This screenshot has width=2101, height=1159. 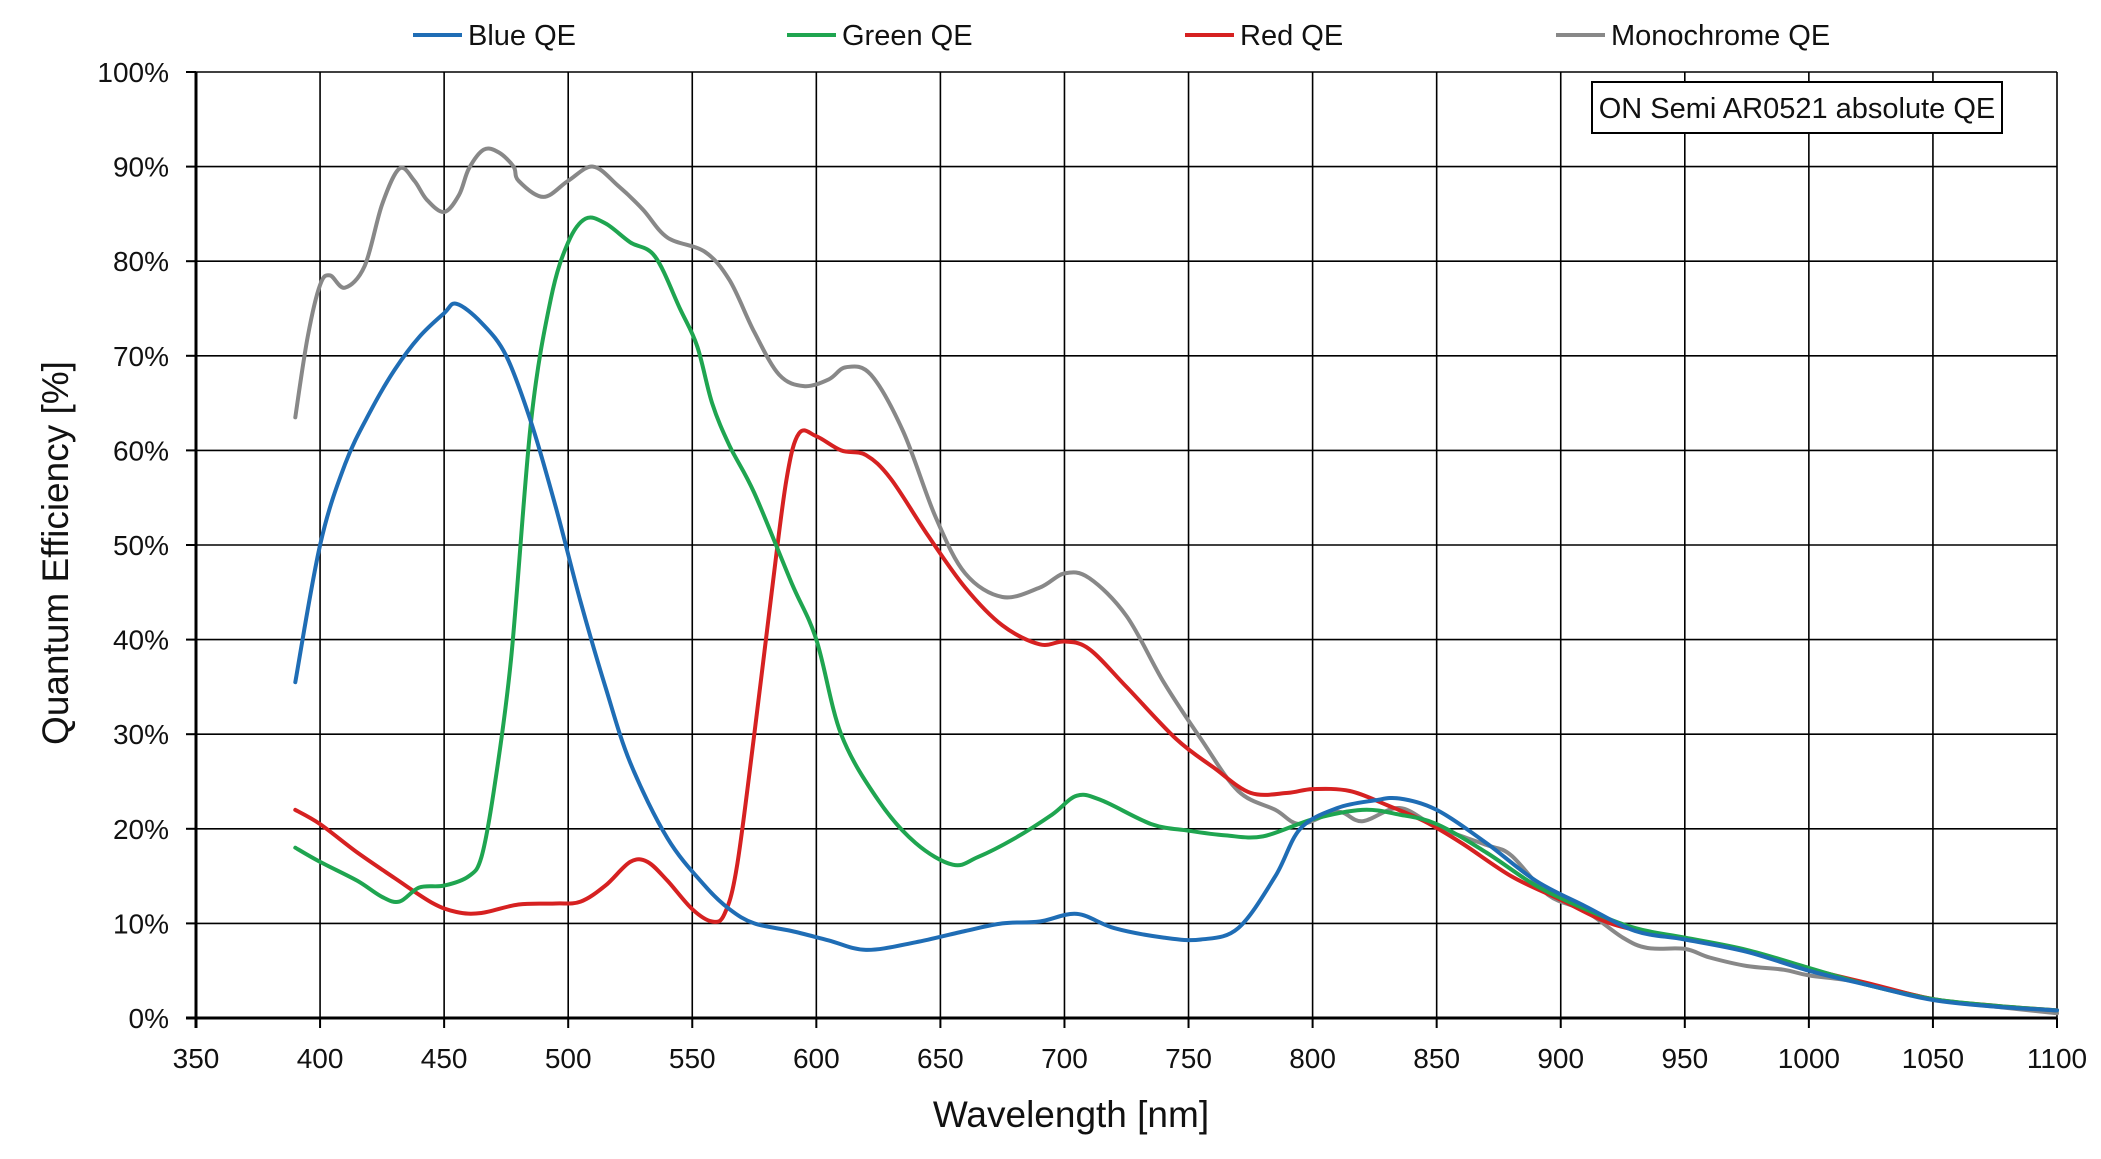 What do you see at coordinates (141, 640) in the screenshot?
I see `y-tick-label: 40%` at bounding box center [141, 640].